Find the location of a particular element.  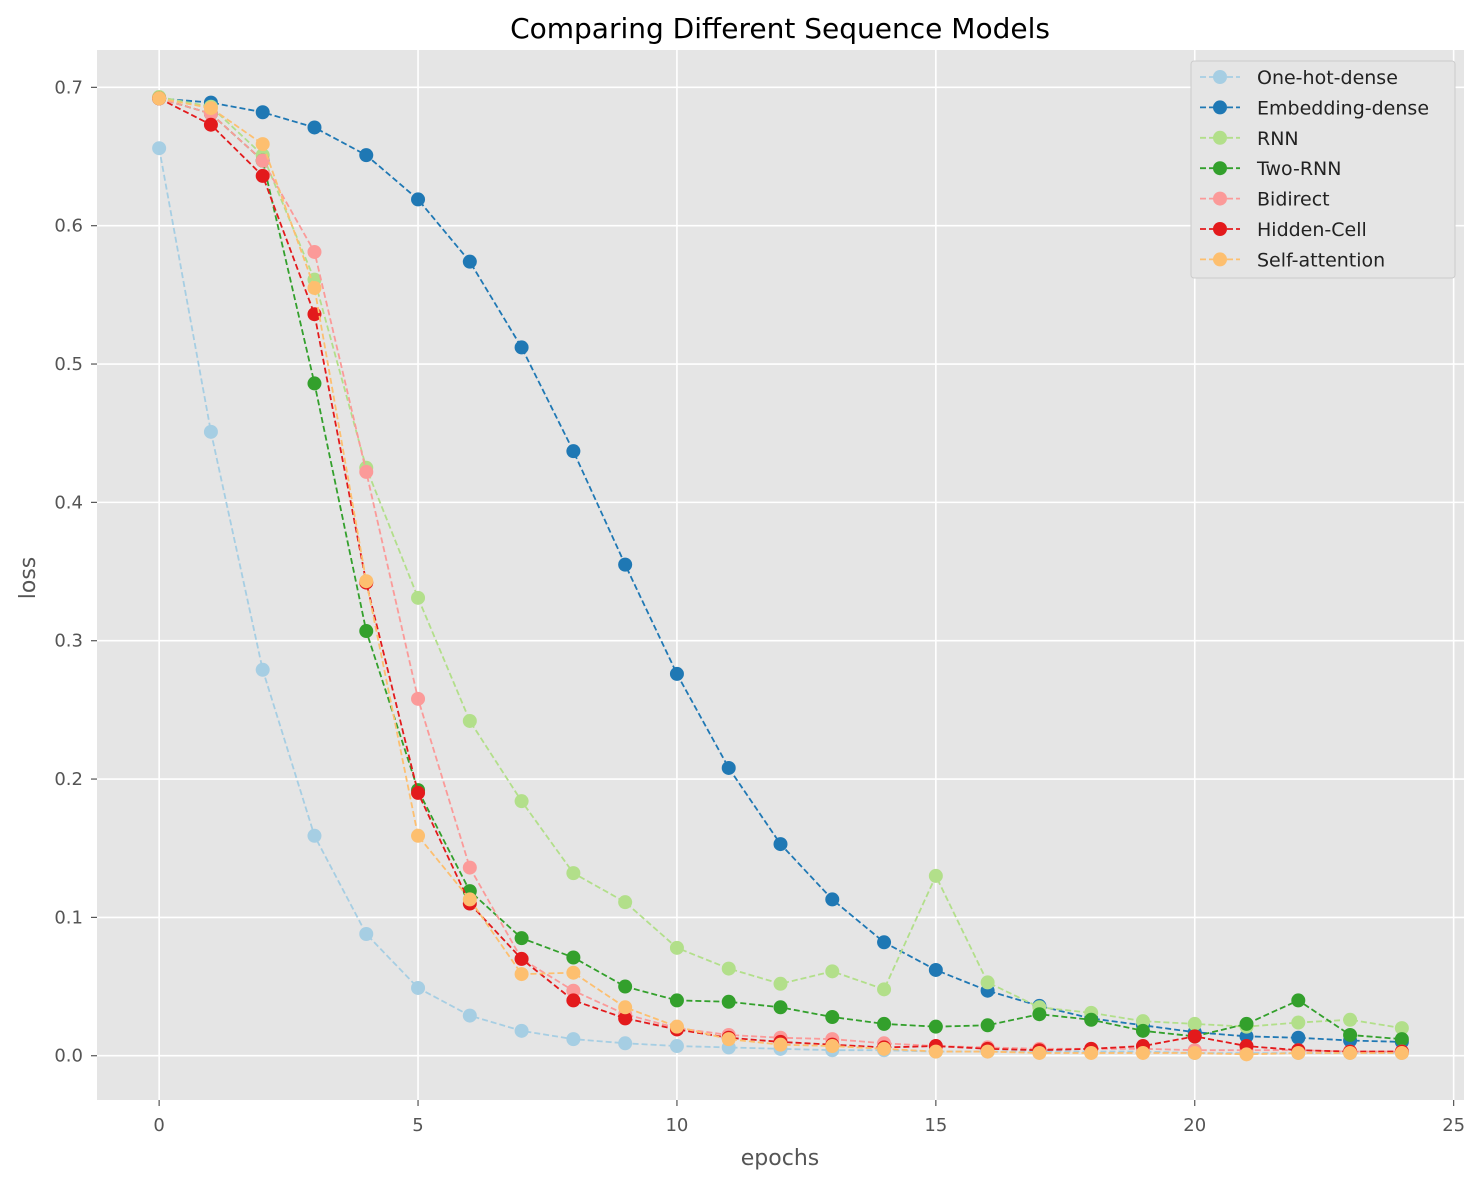

legend-label: Self-attention is located at coordinates (1321, 260).